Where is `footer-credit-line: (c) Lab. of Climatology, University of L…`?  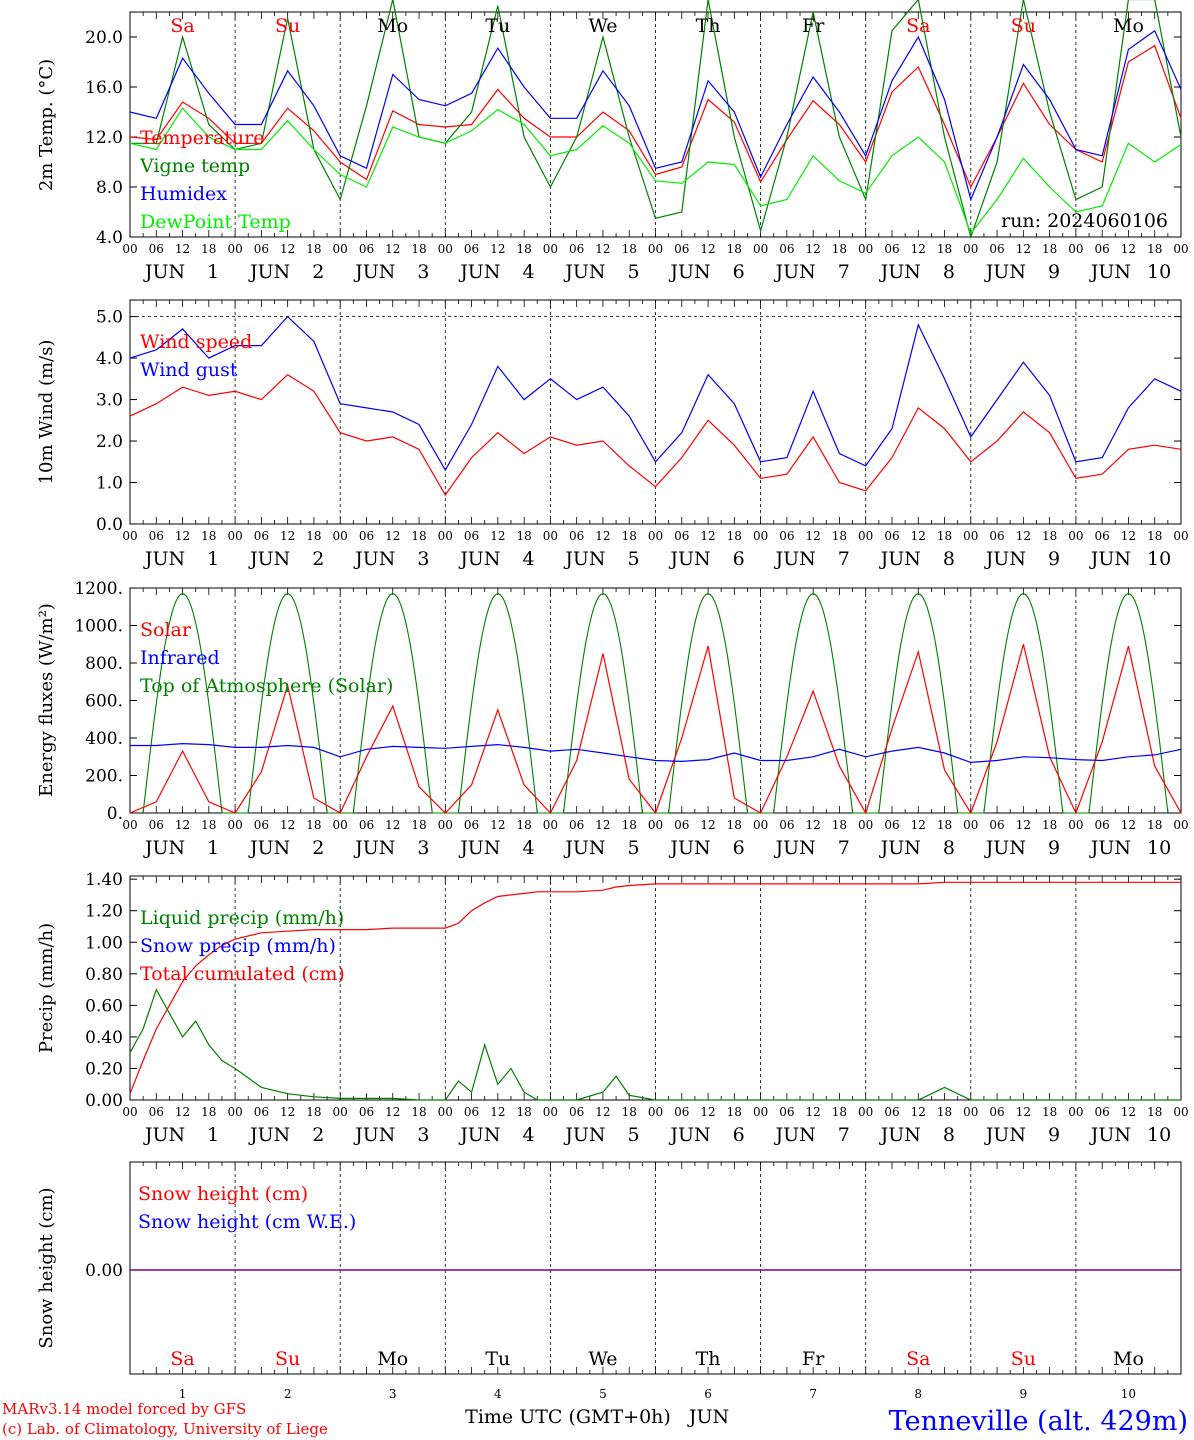 footer-credit-line: (c) Lab. of Climatology, University of L… is located at coordinates (165, 1429).